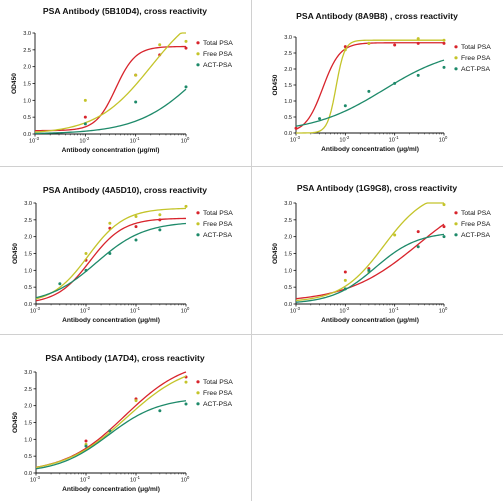  What do you see at coordinates (377, 188) in the screenshot?
I see `chart-title: PSA Antibody (1G9G8), cross reactivity` at bounding box center [377, 188].